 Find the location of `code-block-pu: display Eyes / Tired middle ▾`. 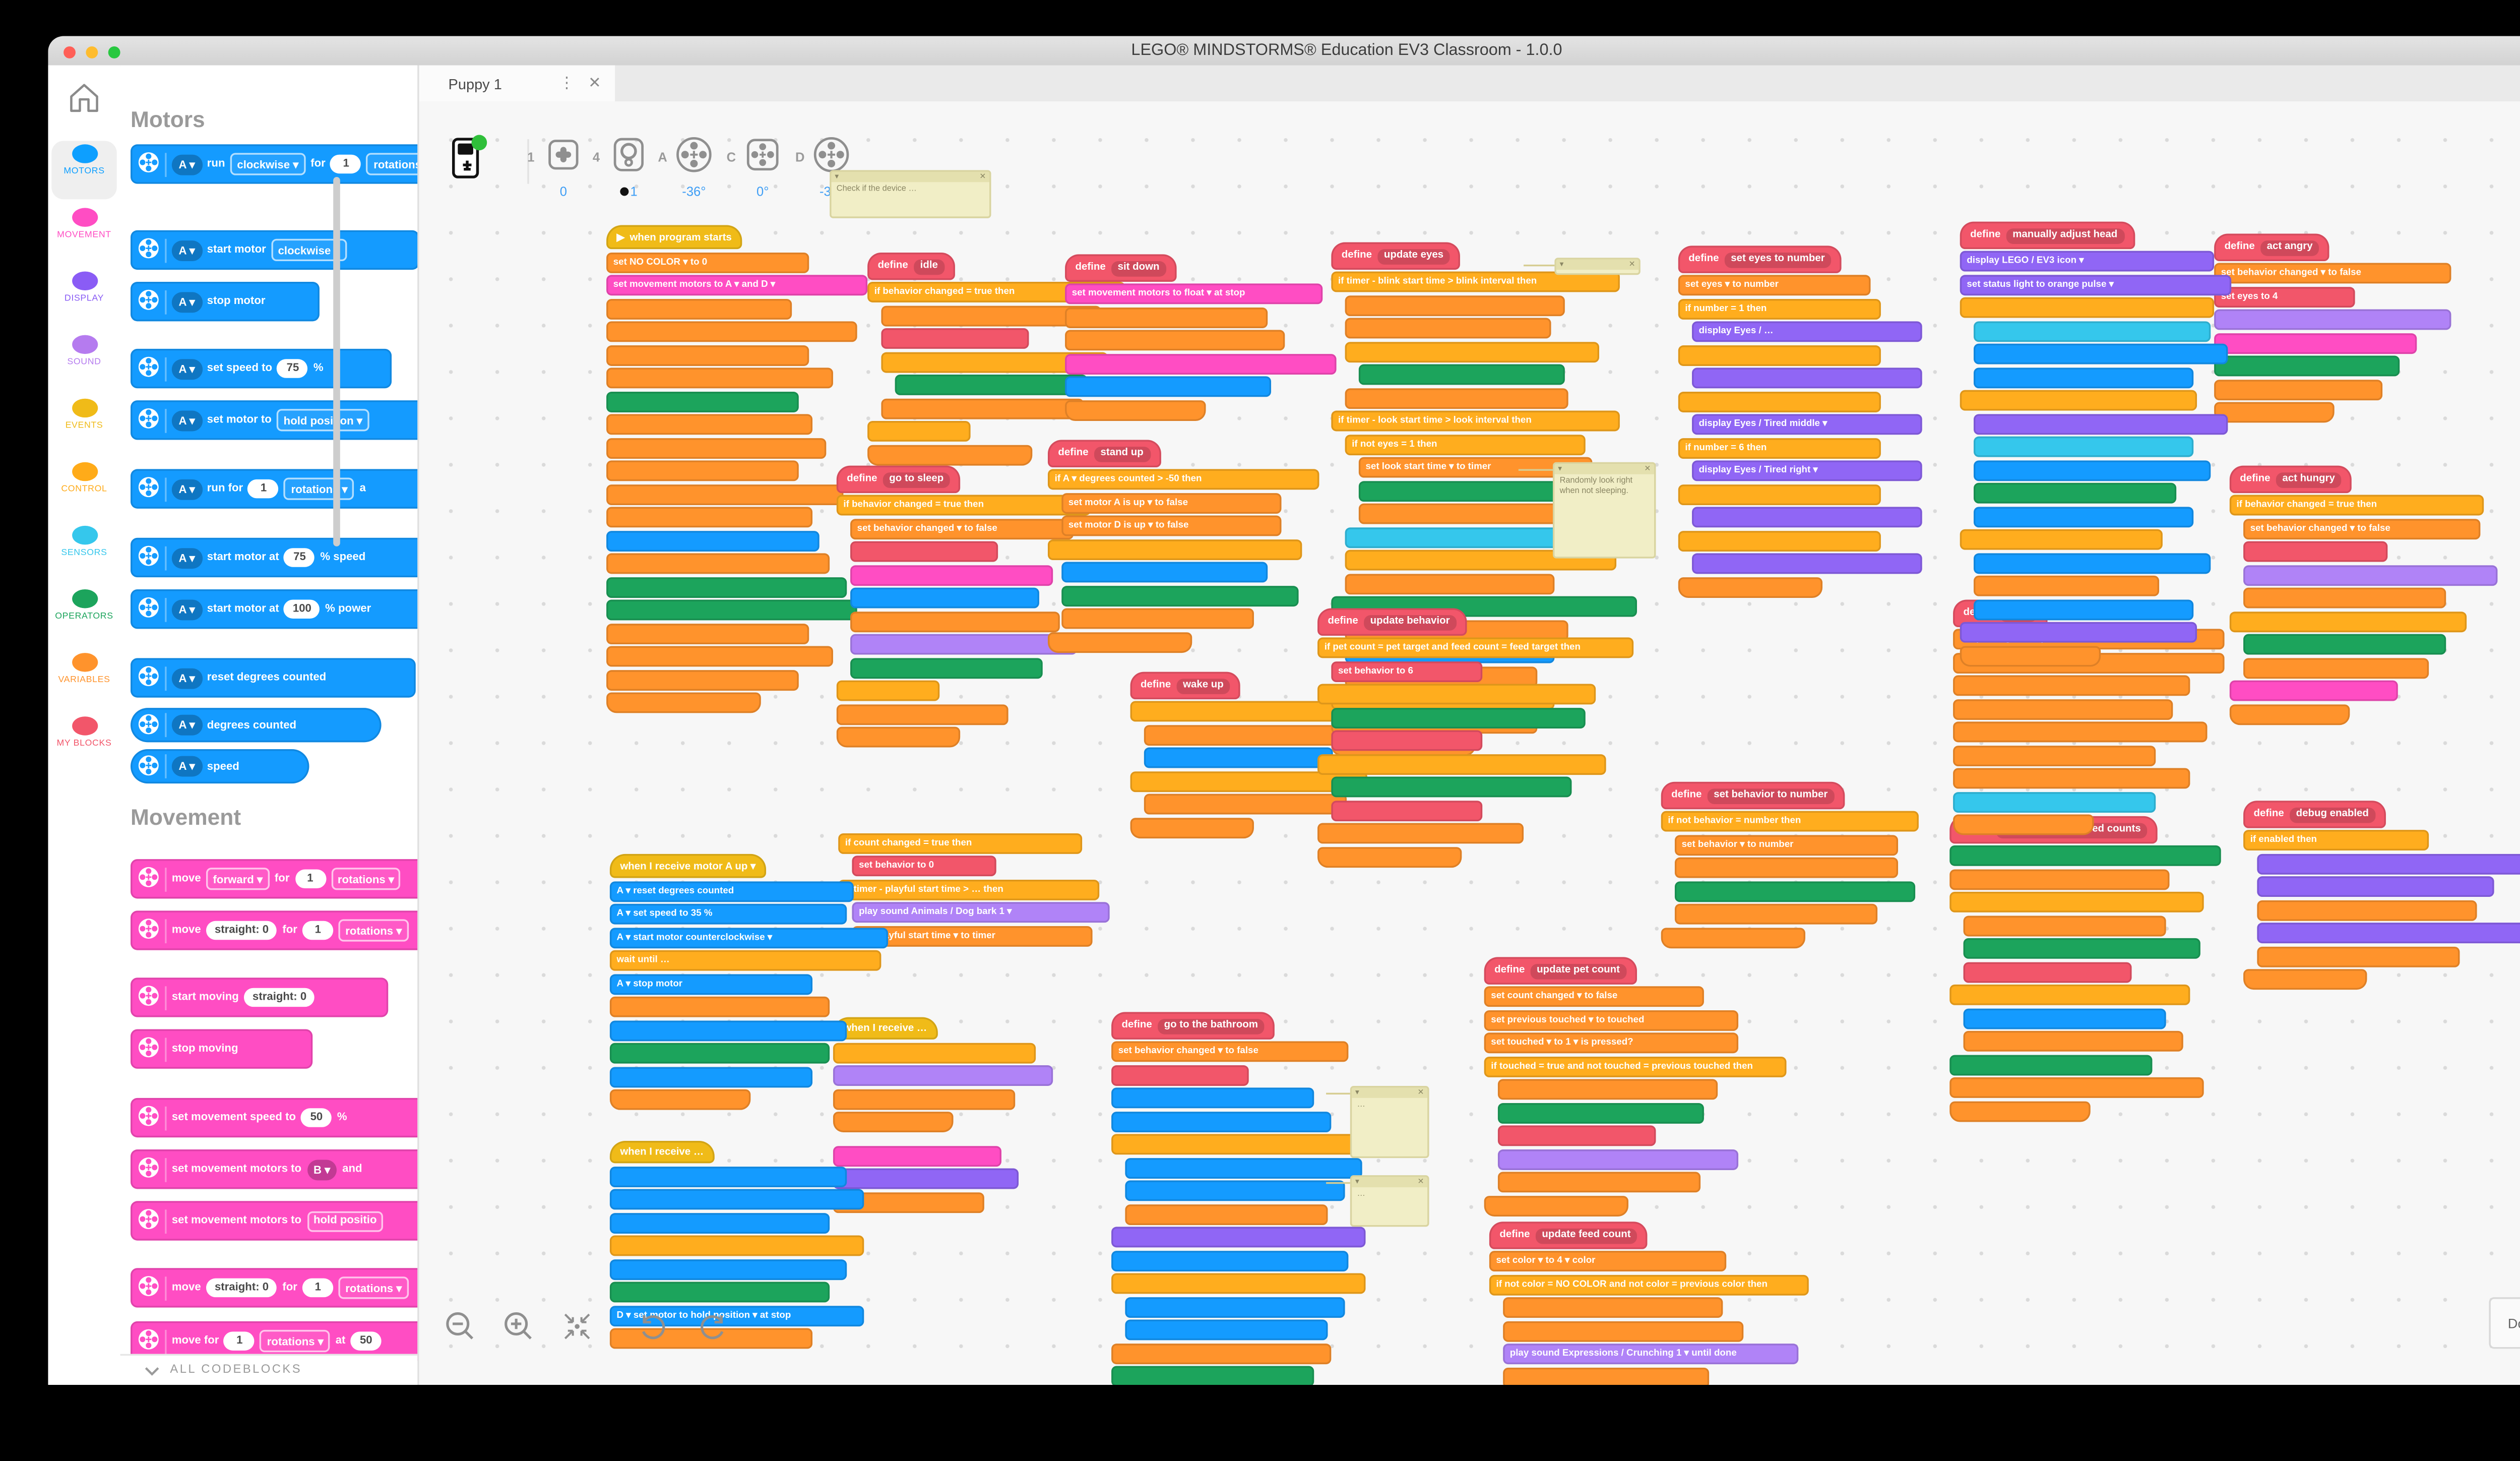

code-block-pu: display Eyes / Tired middle ▾ is located at coordinates (1807, 424).